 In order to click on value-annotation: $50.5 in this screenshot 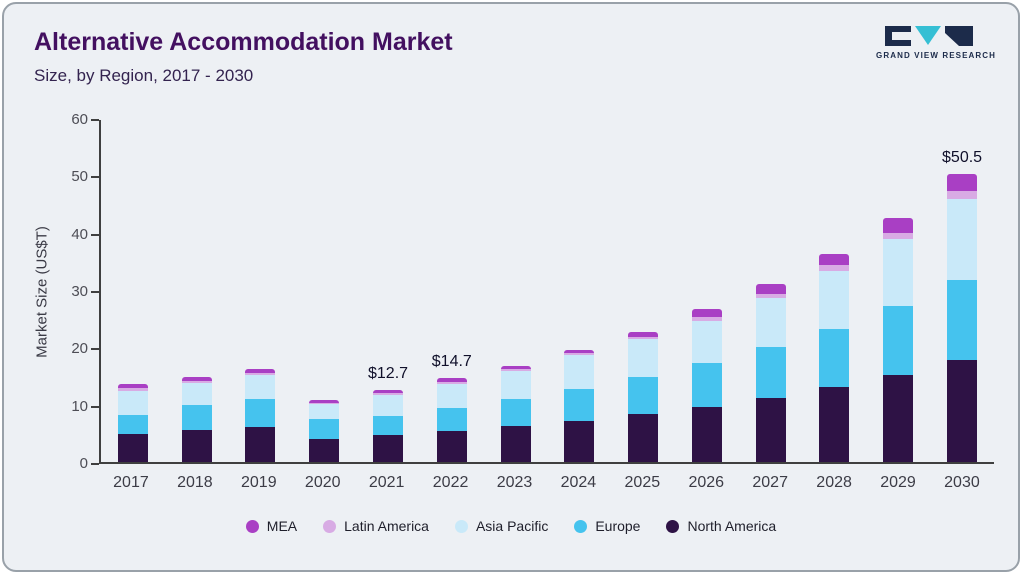, I will do `click(962, 158)`.